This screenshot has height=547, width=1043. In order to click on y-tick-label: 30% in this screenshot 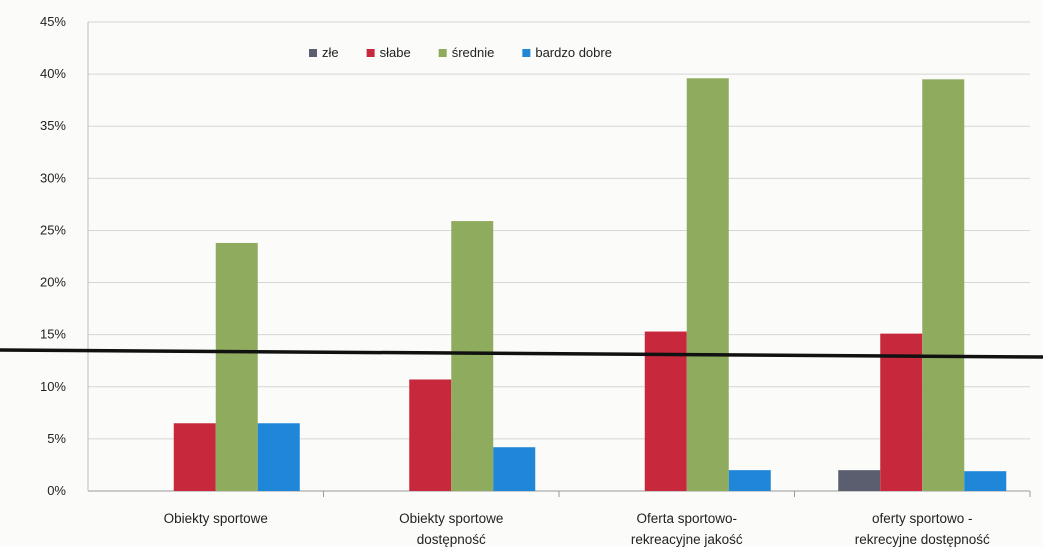, I will do `click(53, 177)`.